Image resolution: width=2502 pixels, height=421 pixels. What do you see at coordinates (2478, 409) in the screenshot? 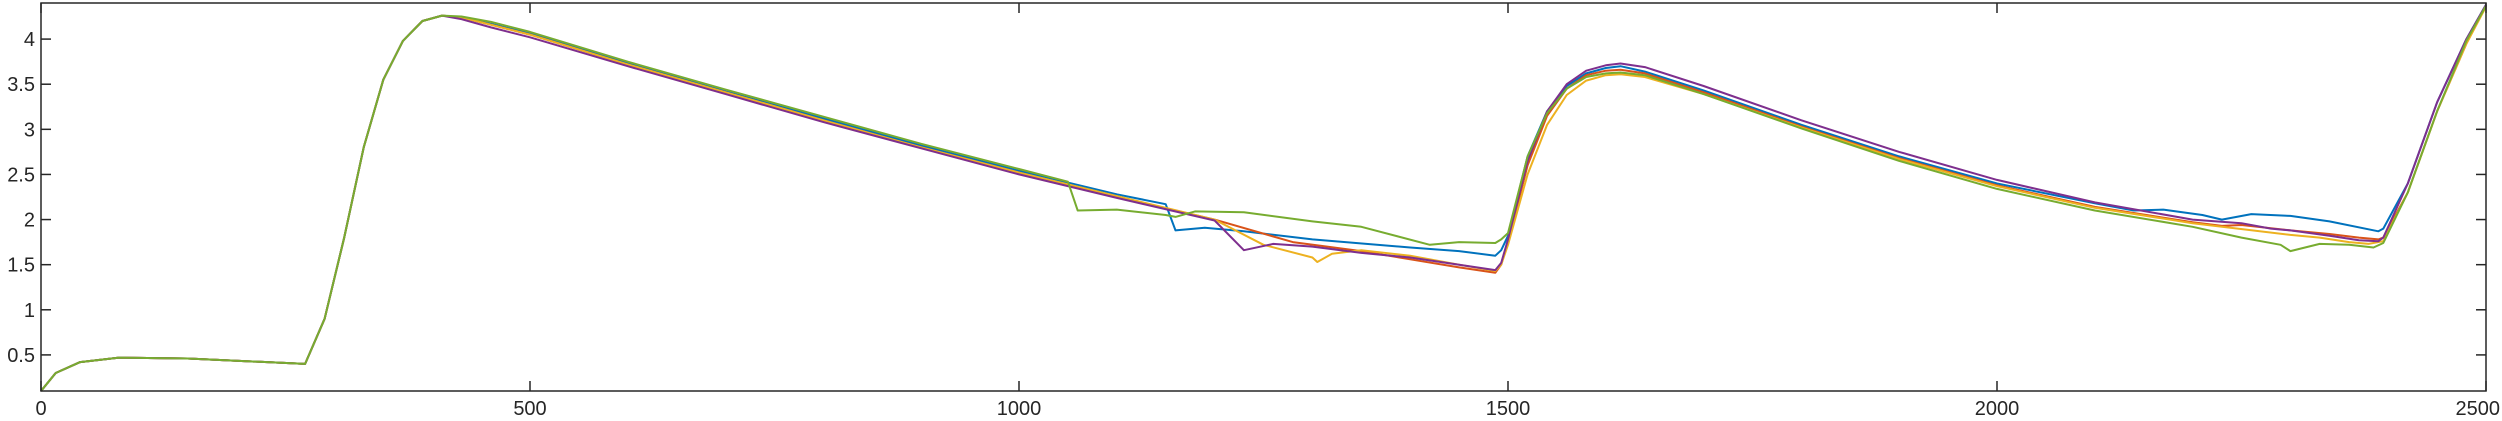
I see `x-tick-label-2500: 2500` at bounding box center [2478, 409].